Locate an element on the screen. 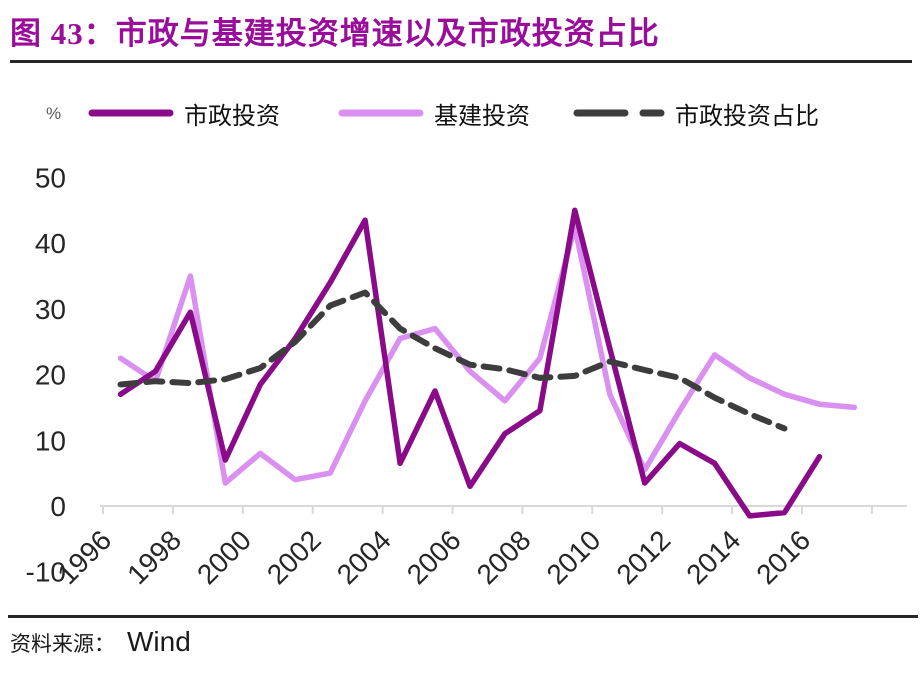  y-axis-tick-label: 10 is located at coordinates (50, 440).